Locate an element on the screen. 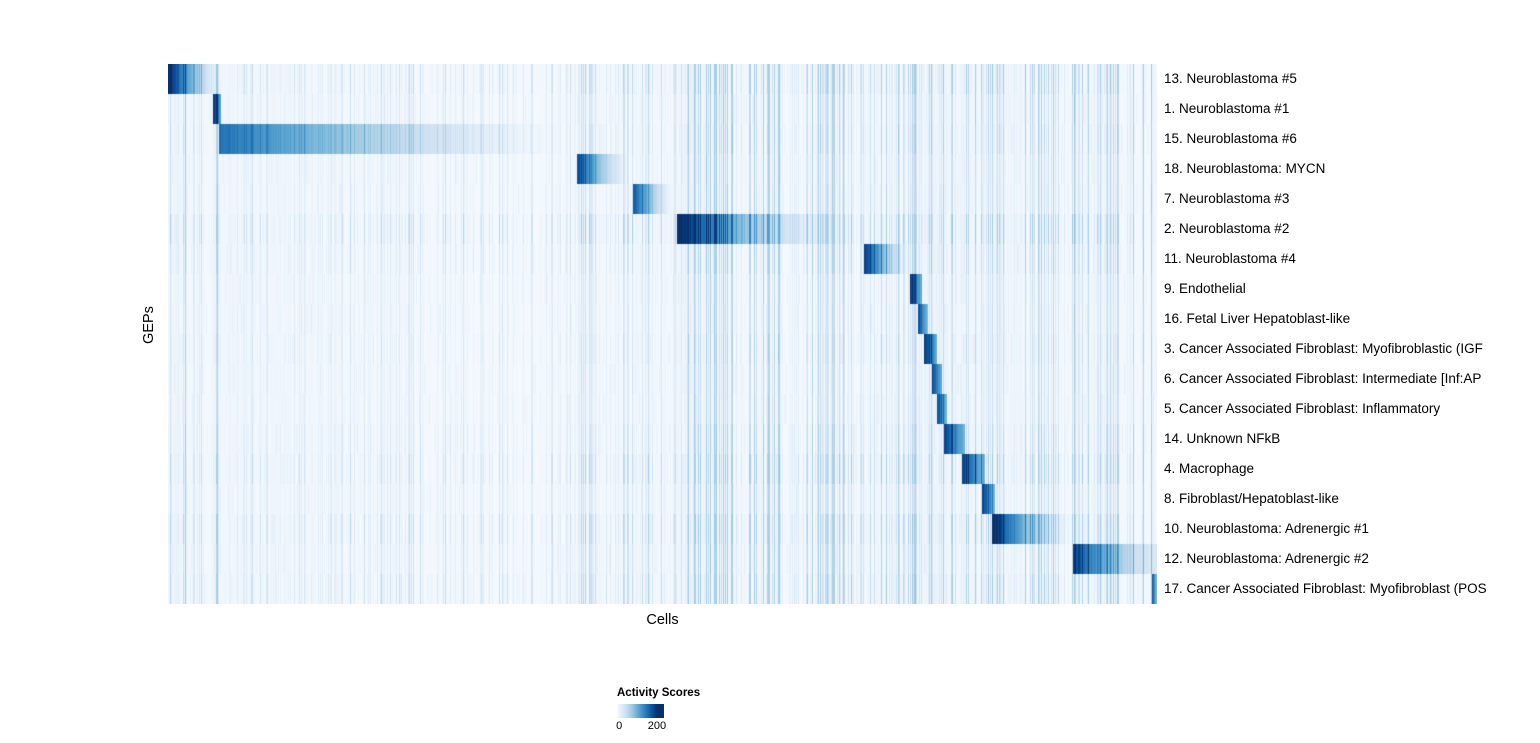  gep-row-label: 4. Macrophage is located at coordinates (1209, 468).